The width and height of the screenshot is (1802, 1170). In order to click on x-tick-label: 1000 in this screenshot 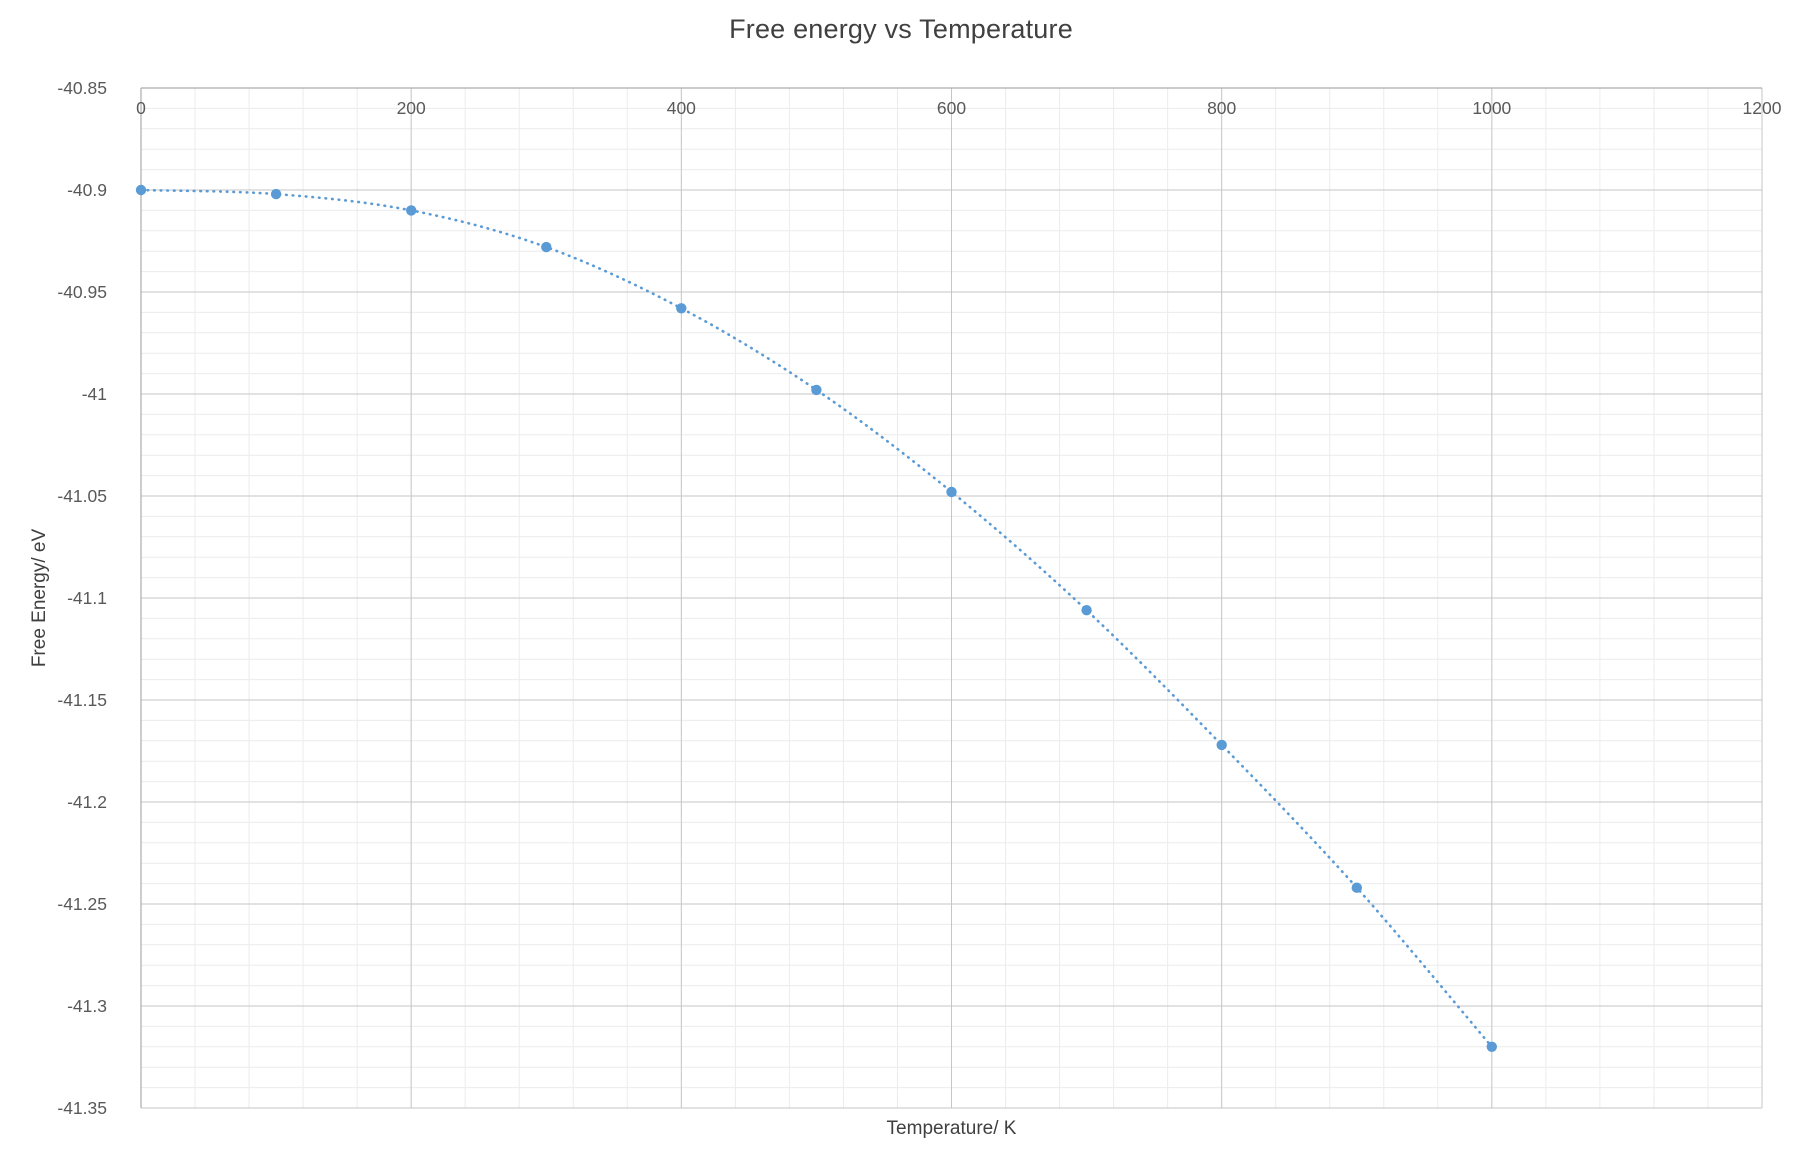, I will do `click(1491, 108)`.